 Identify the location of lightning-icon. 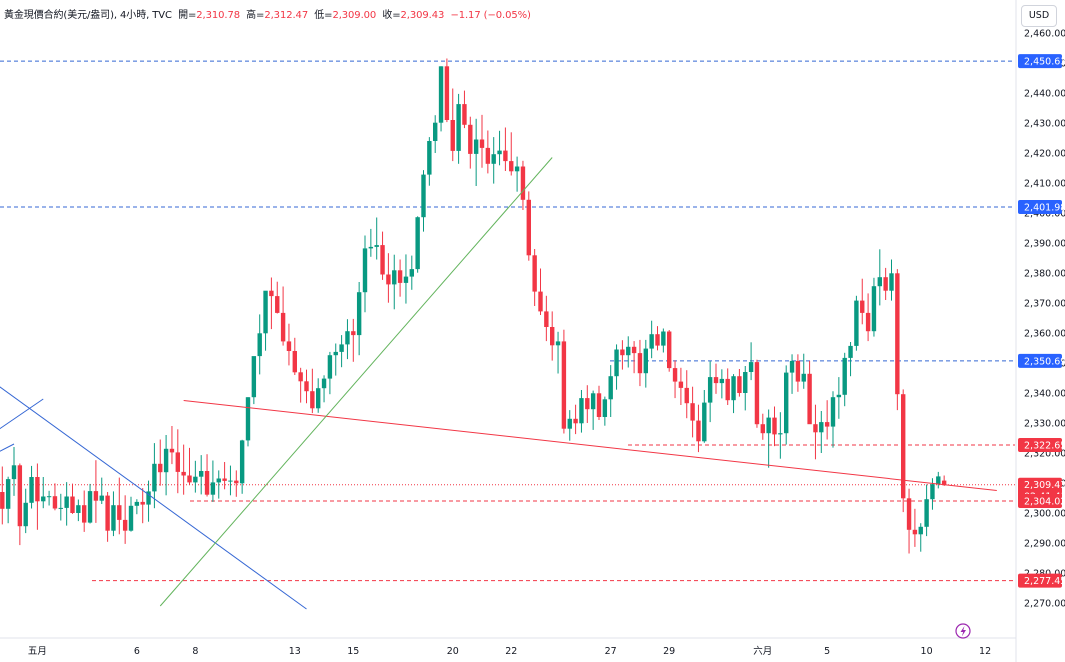
(963, 631).